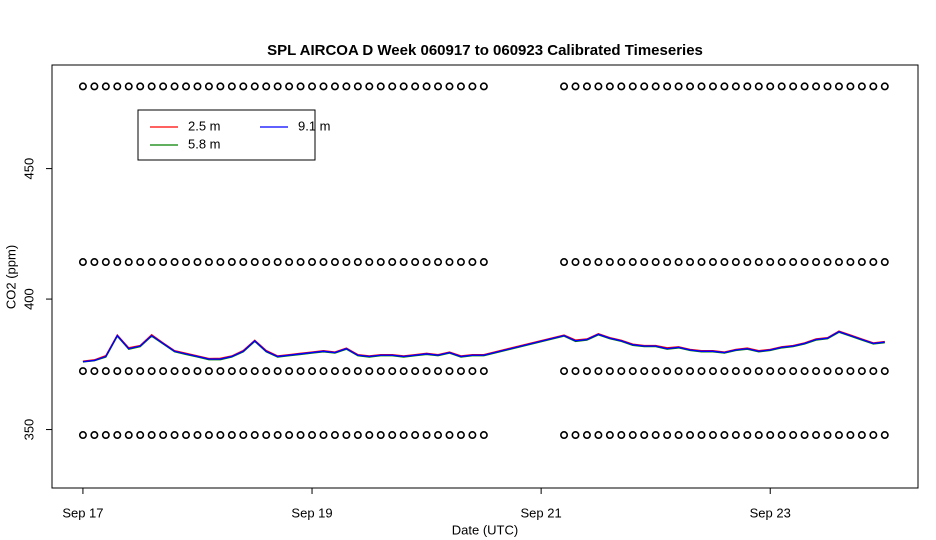 The width and height of the screenshot is (936, 540). Describe the element at coordinates (28, 430) in the screenshot. I see `y-tick-label: 350` at that location.